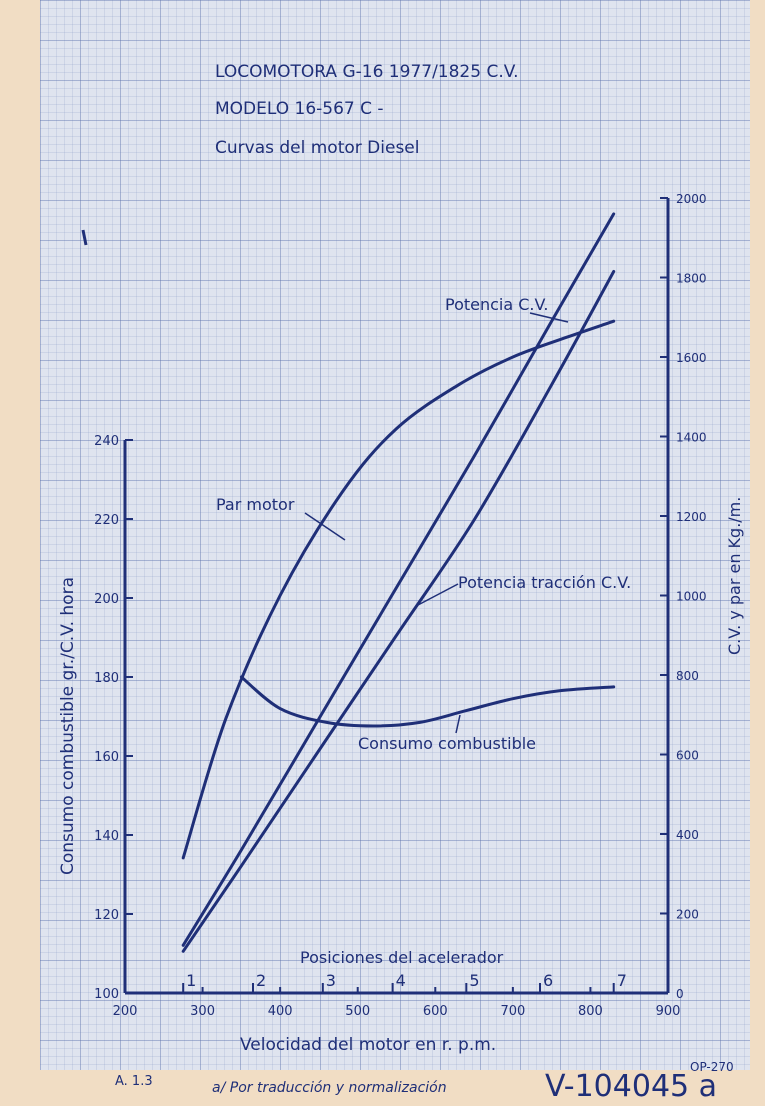  I want to click on right-axis-ticks: 0 200 400 600 800 1000 1200 1400 1600 1800 2000, so click(683, 596).